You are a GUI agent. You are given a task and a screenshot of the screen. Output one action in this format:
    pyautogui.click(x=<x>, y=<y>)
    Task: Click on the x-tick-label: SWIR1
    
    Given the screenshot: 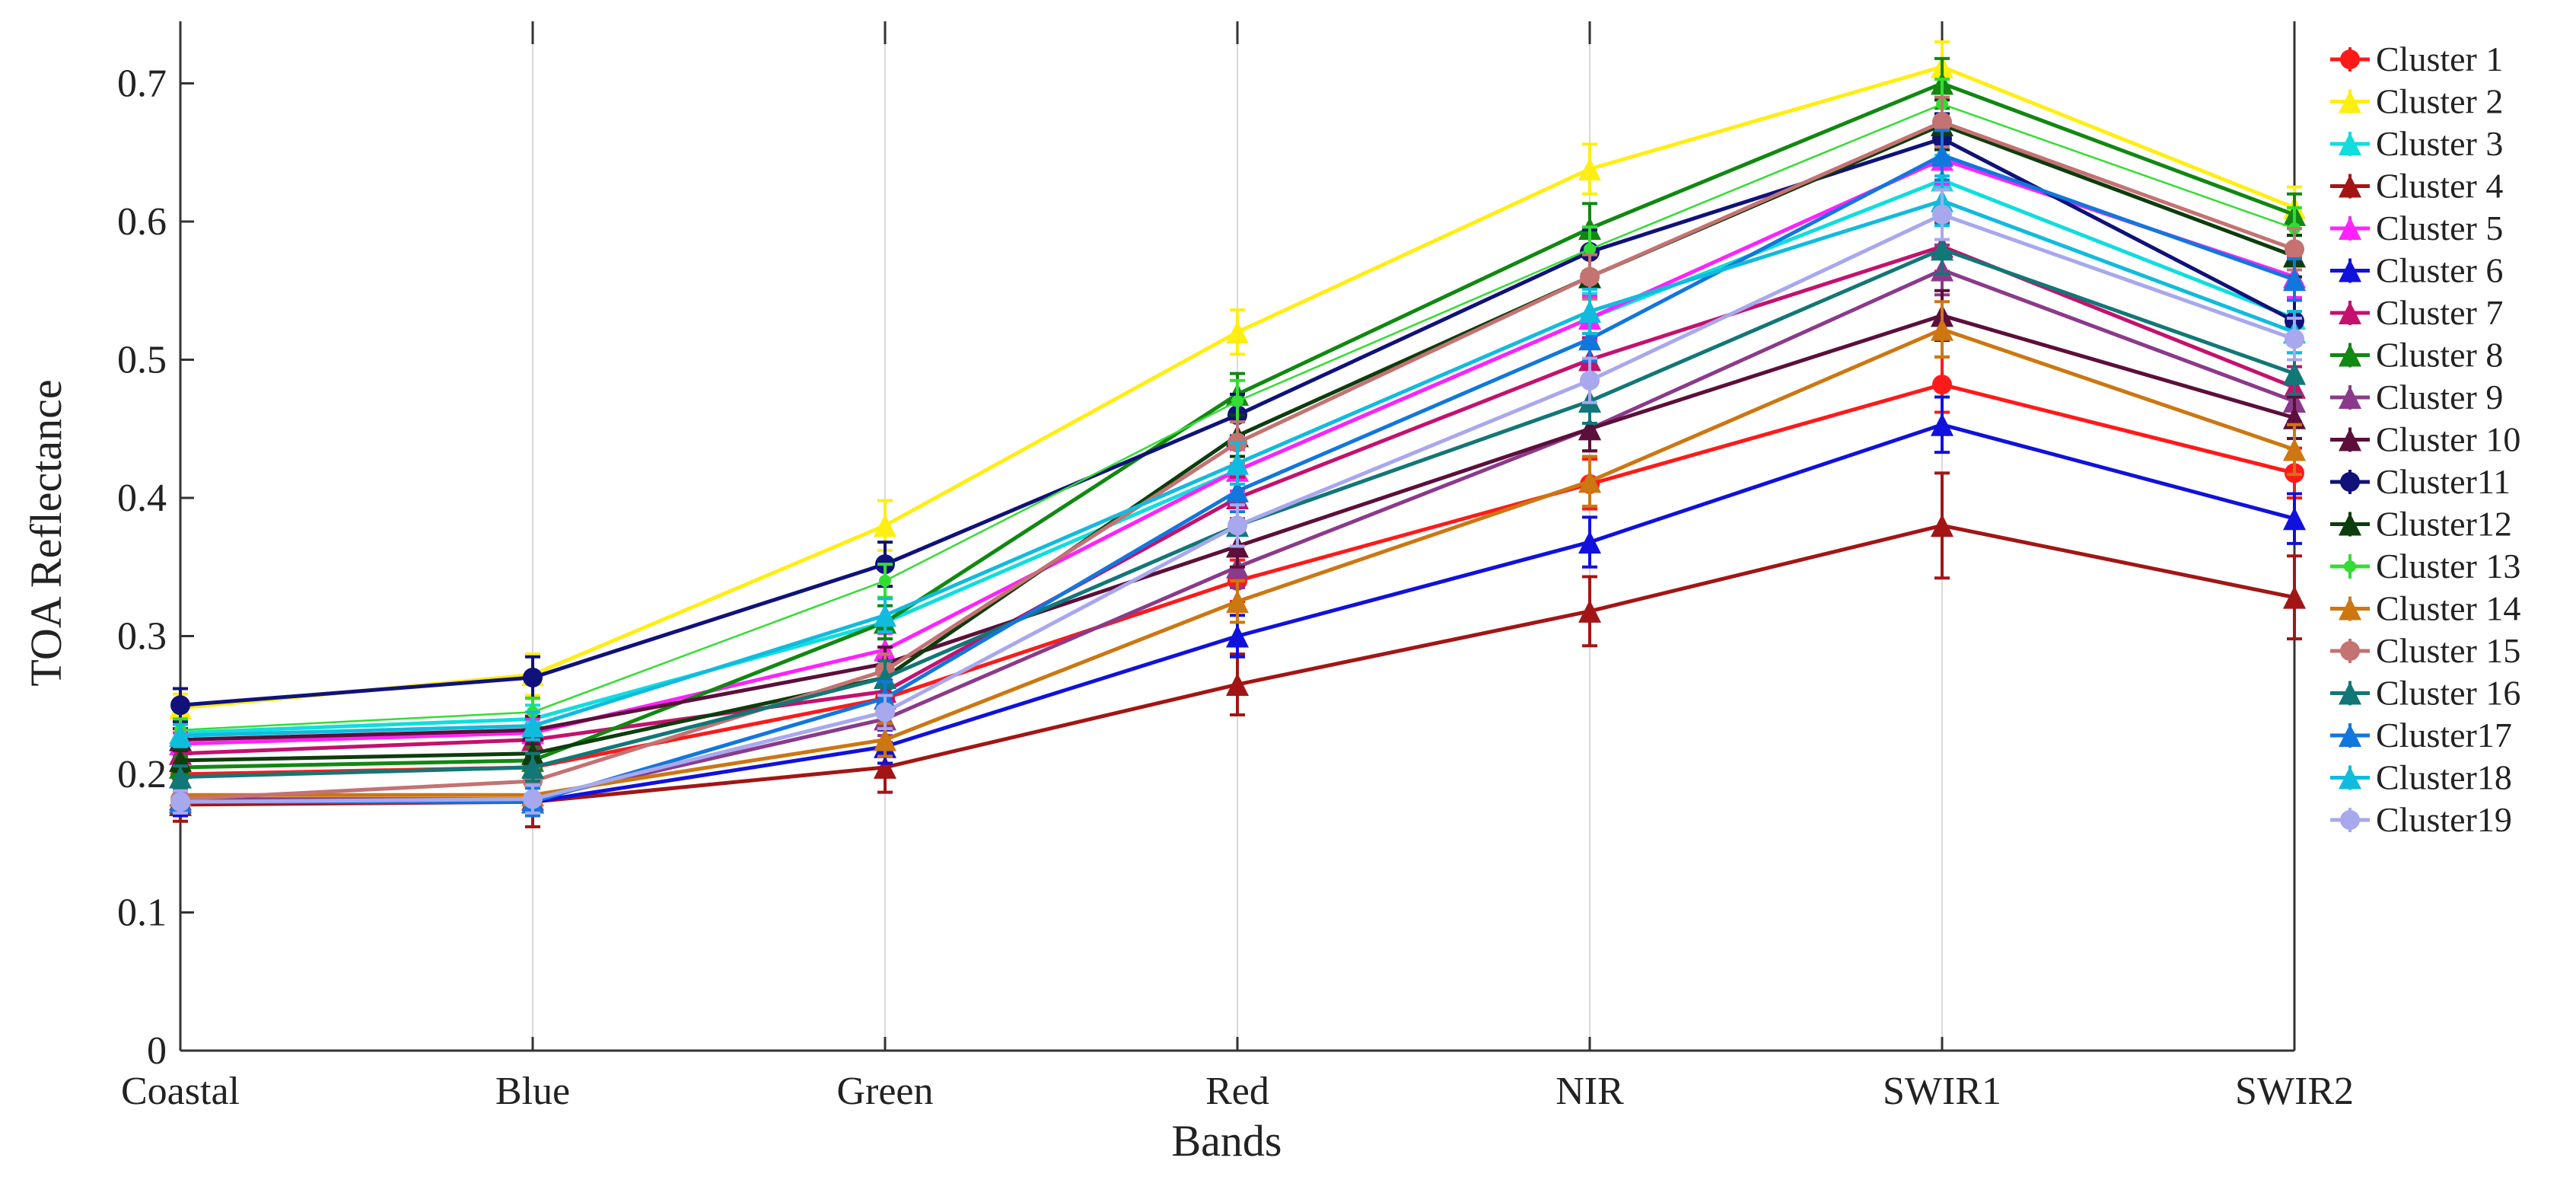 What is the action you would take?
    pyautogui.click(x=1942, y=1091)
    